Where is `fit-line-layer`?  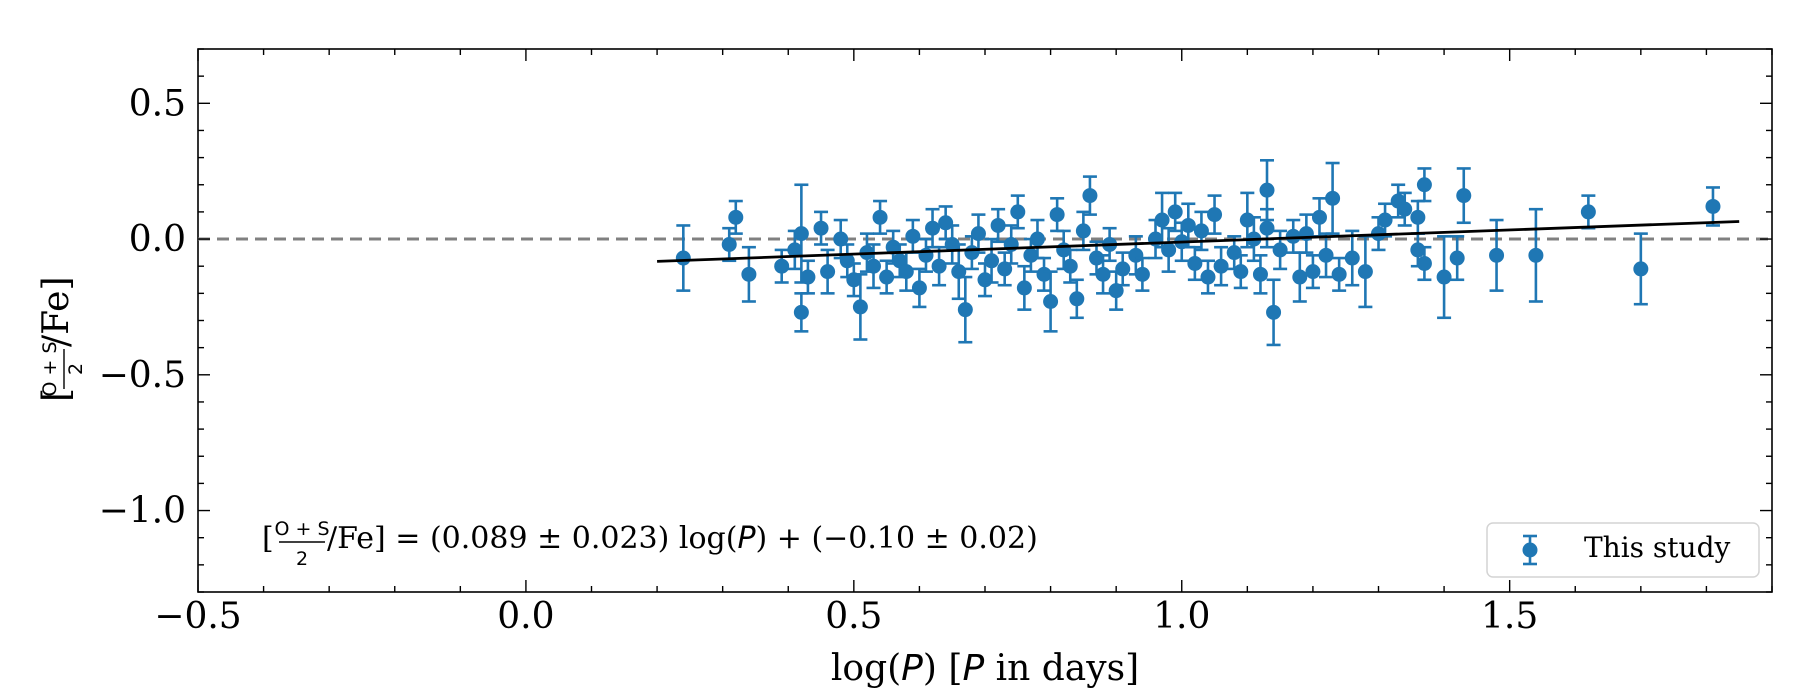 fit-line-layer is located at coordinates (1198, 241).